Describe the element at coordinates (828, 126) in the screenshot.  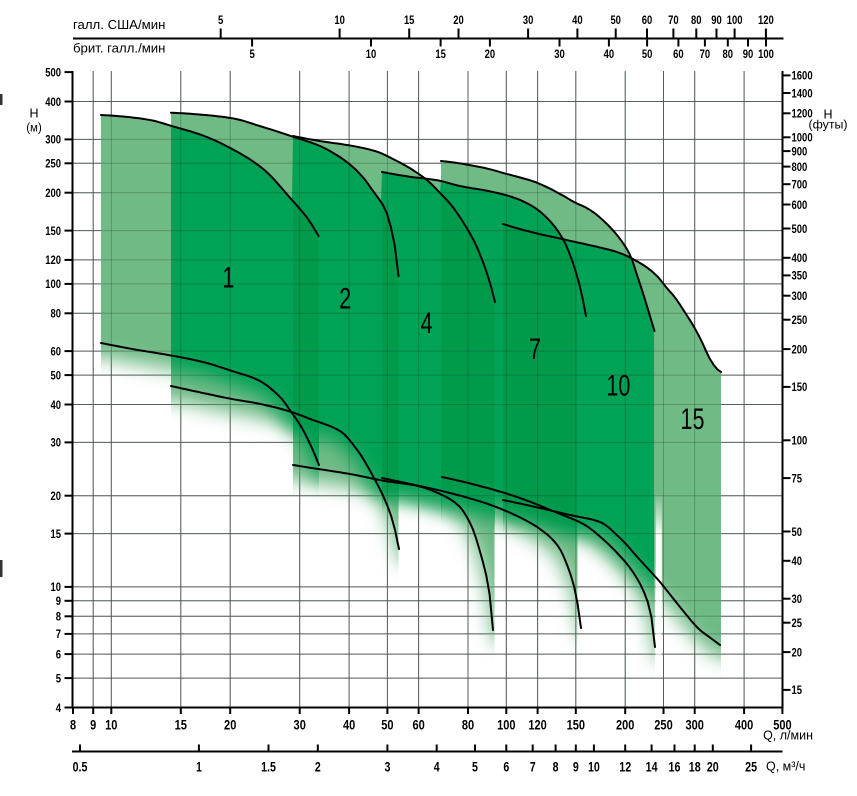
I see `svg-text: (футы)` at that location.